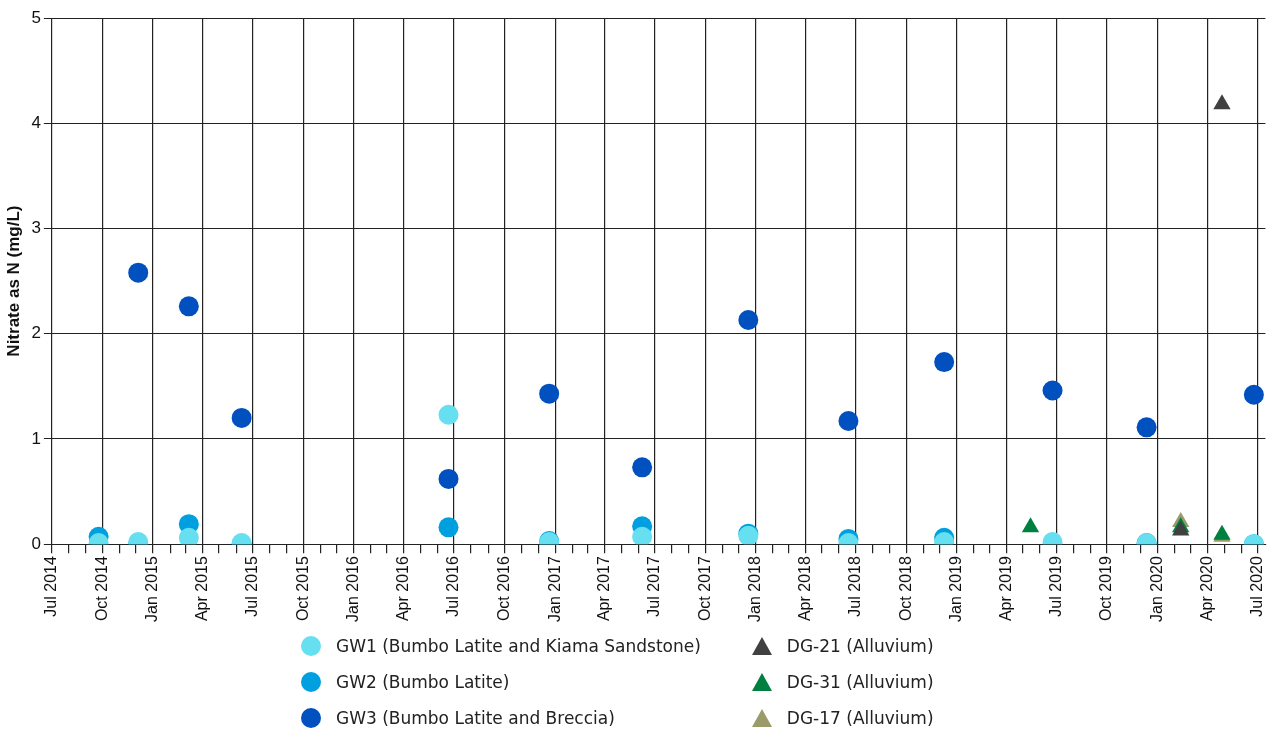 This screenshot has height=740, width=1280. I want to click on x-tick-label: Jul 2019, so click(1055, 586).